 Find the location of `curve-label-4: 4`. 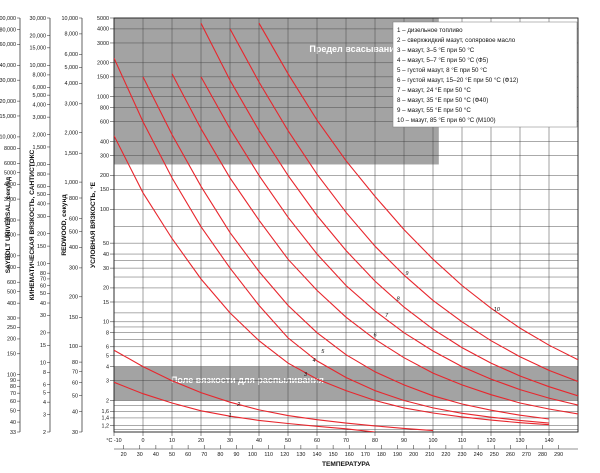

curve-label-4: 4 is located at coordinates (314, 361).